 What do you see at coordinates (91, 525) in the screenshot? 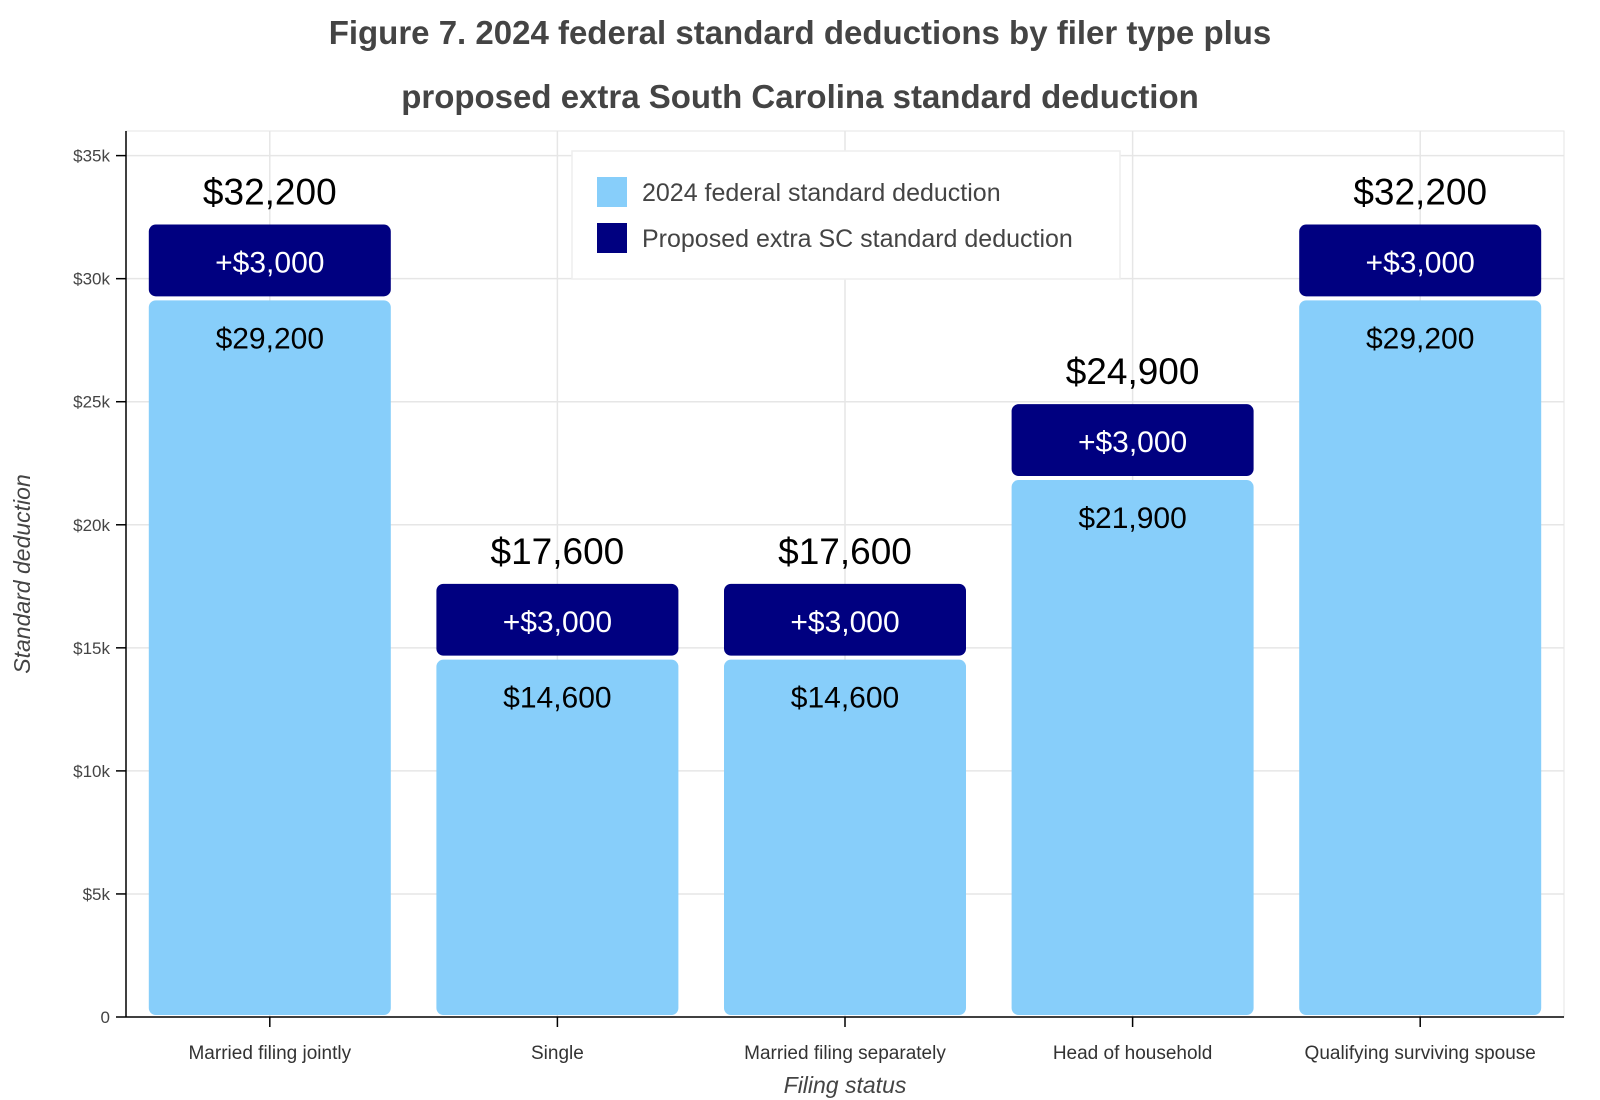
I see `y-tick-label: $20k` at bounding box center [91, 525].